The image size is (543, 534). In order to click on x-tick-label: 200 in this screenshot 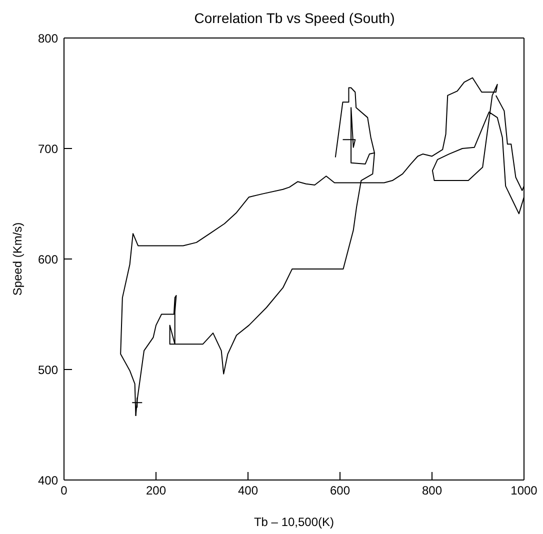, I will do `click(156, 491)`.